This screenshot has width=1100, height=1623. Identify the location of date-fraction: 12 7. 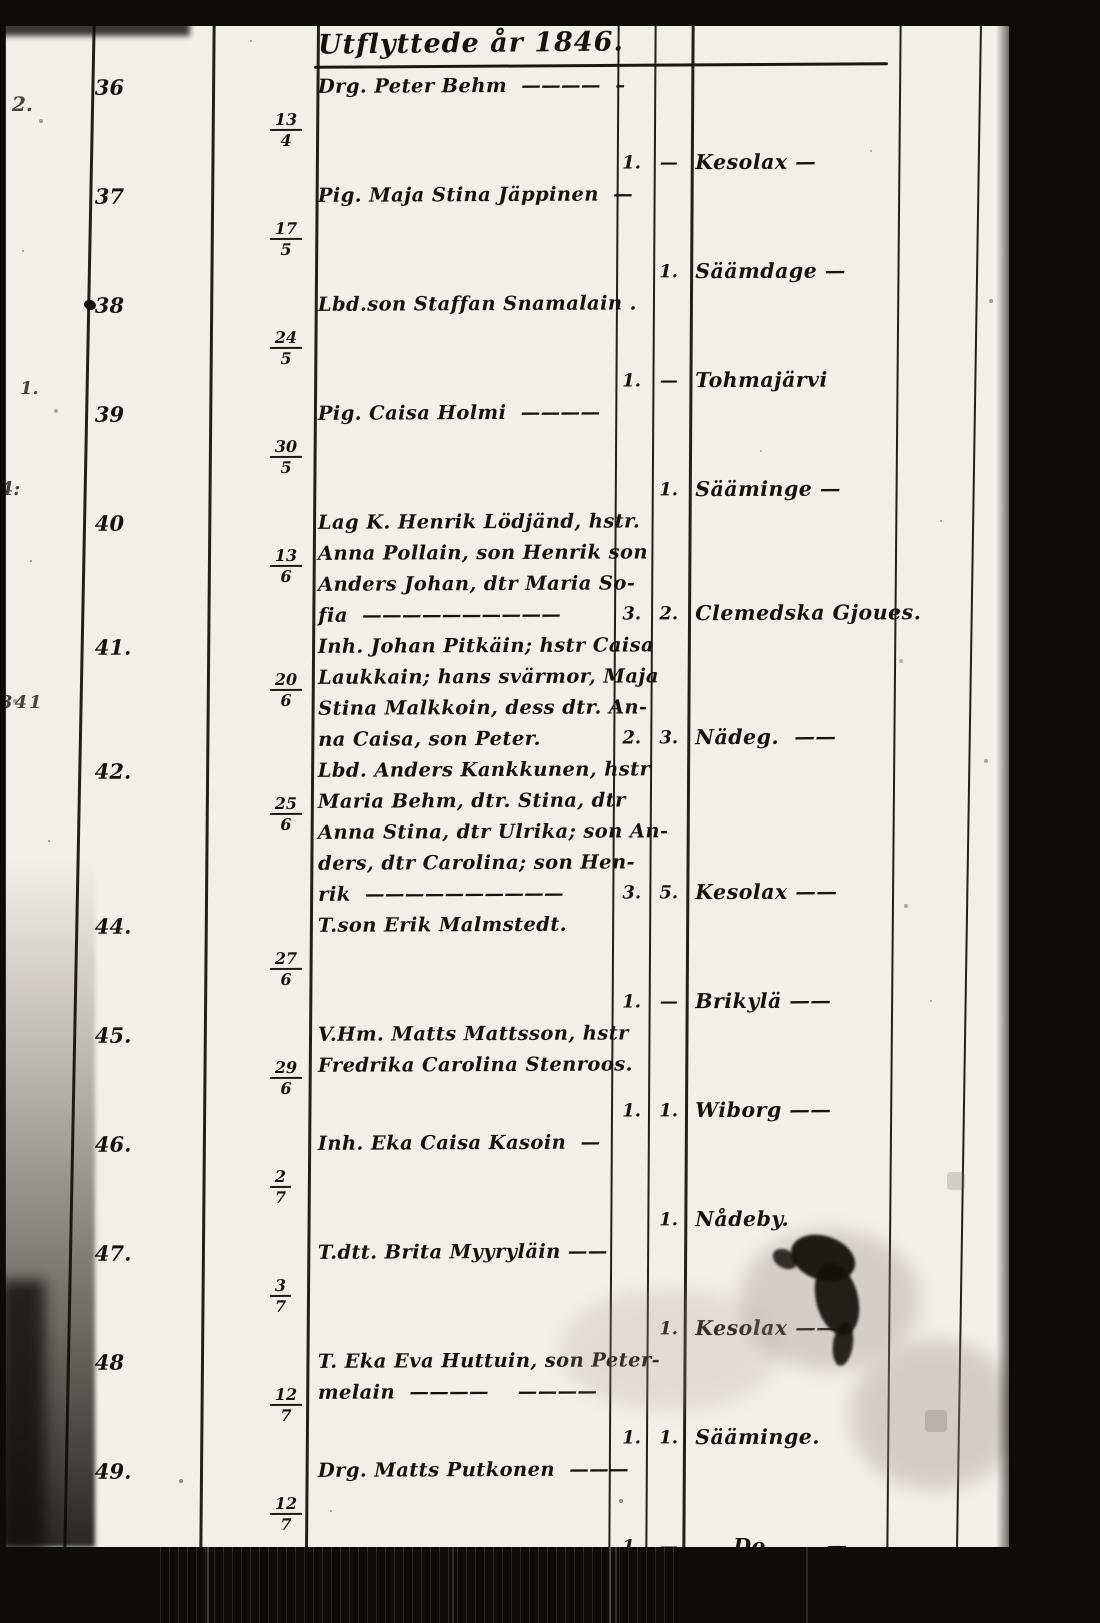
(286, 1514).